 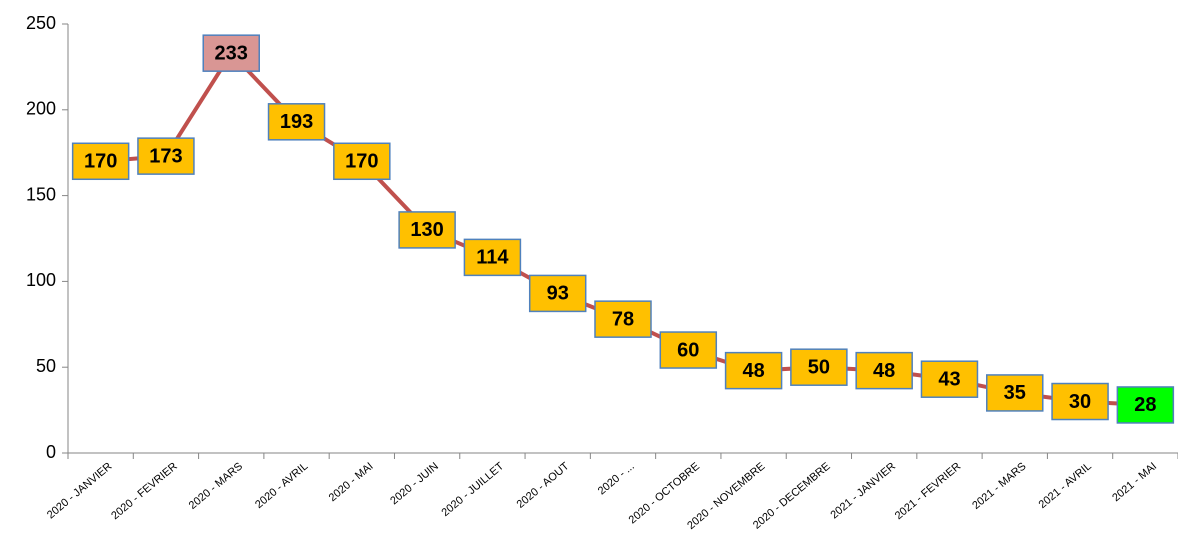 I want to click on x-tick-label: 2021 - AVRIL, so click(x=1065, y=485).